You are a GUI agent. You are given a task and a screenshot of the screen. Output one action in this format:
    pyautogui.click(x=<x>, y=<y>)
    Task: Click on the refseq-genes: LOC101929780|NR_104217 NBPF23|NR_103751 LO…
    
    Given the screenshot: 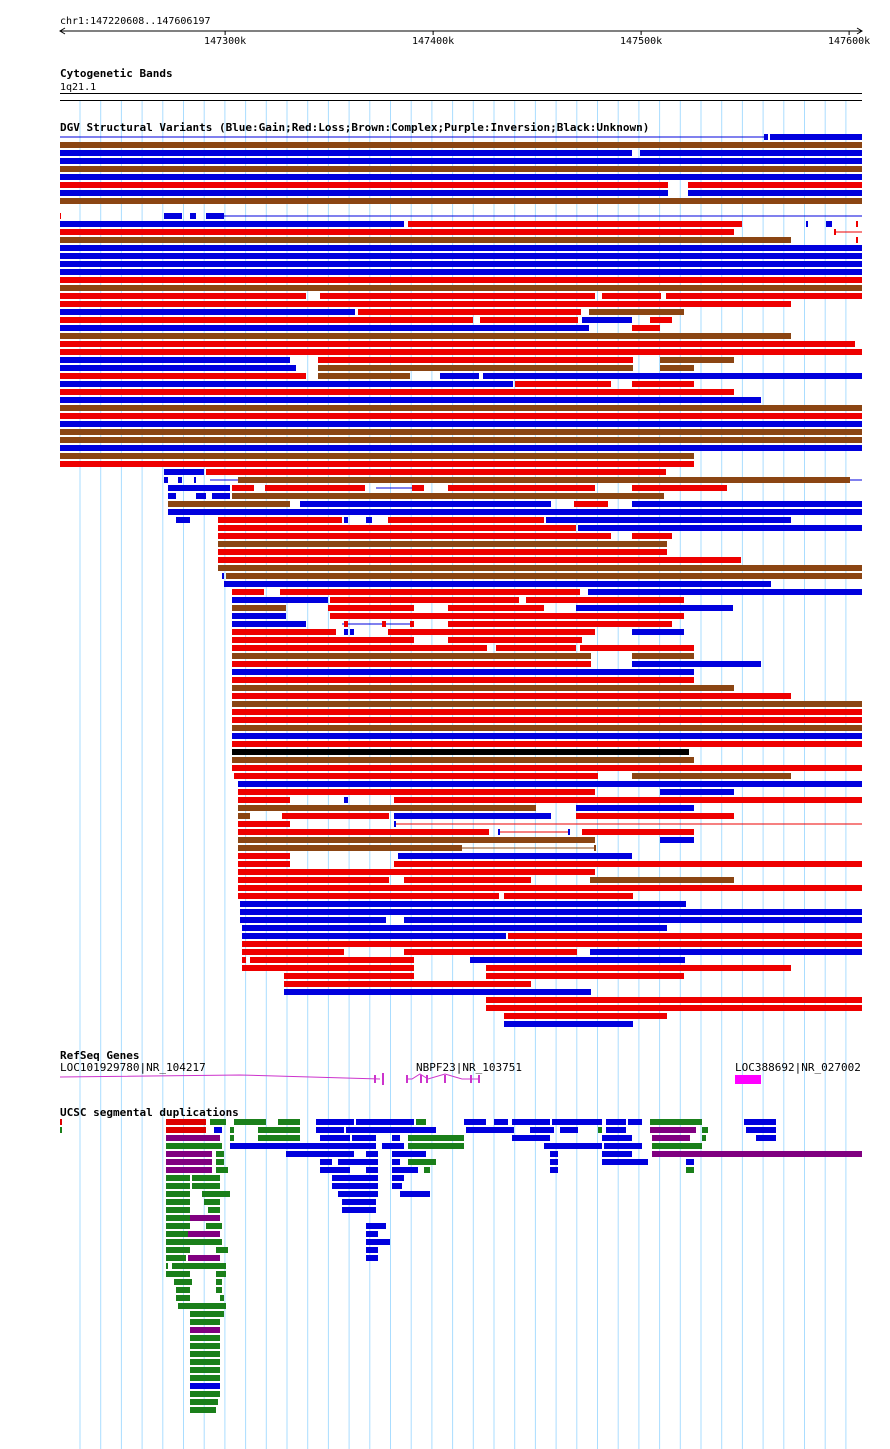 What is the action you would take?
    pyautogui.click(x=460, y=1073)
    